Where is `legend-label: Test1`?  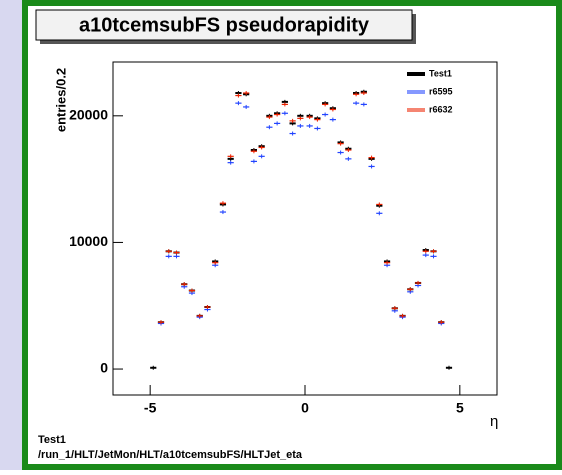 legend-label: Test1 is located at coordinates (440, 73).